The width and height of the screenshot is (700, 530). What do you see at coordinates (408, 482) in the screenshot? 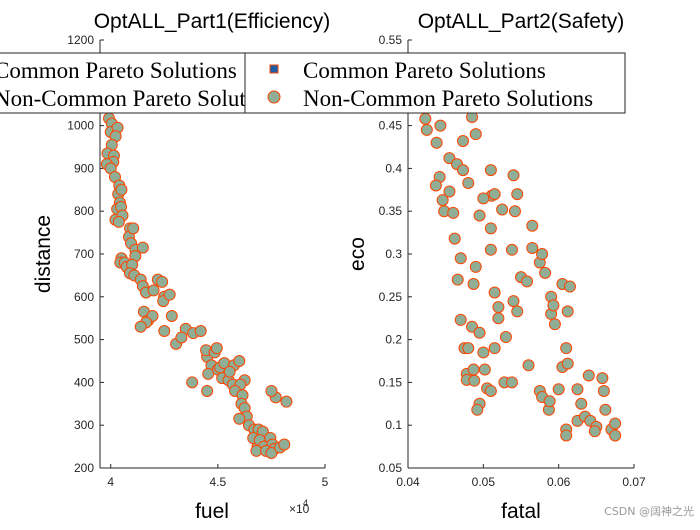
I see `safety-x-tick-label: 0.04` at bounding box center [408, 482].